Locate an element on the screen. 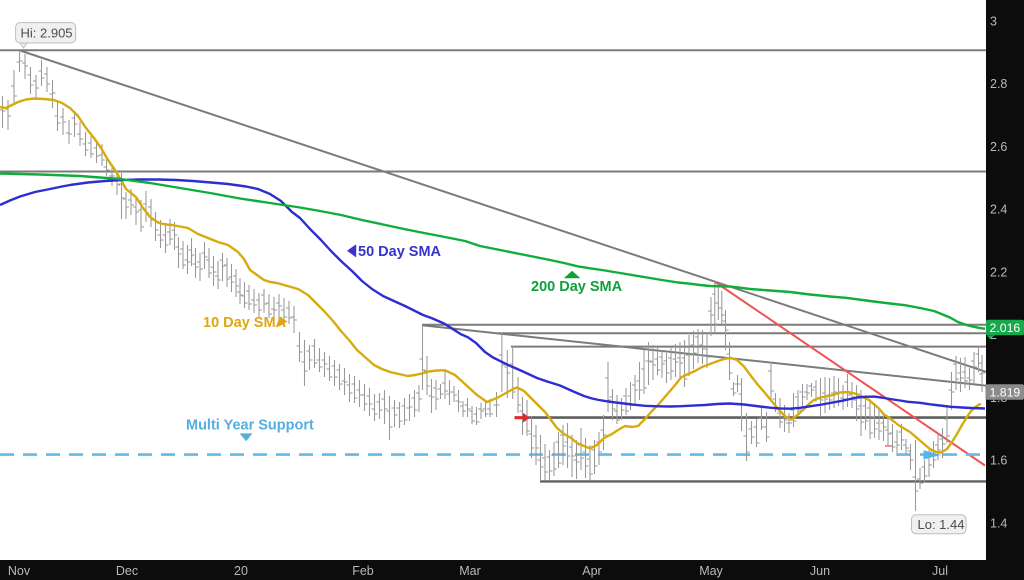 The width and height of the screenshot is (1024, 580). svg-text: Jul is located at coordinates (940, 571).